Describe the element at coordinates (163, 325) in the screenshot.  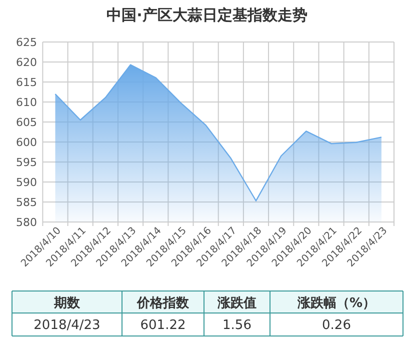
I see `text: 601.22` at that location.